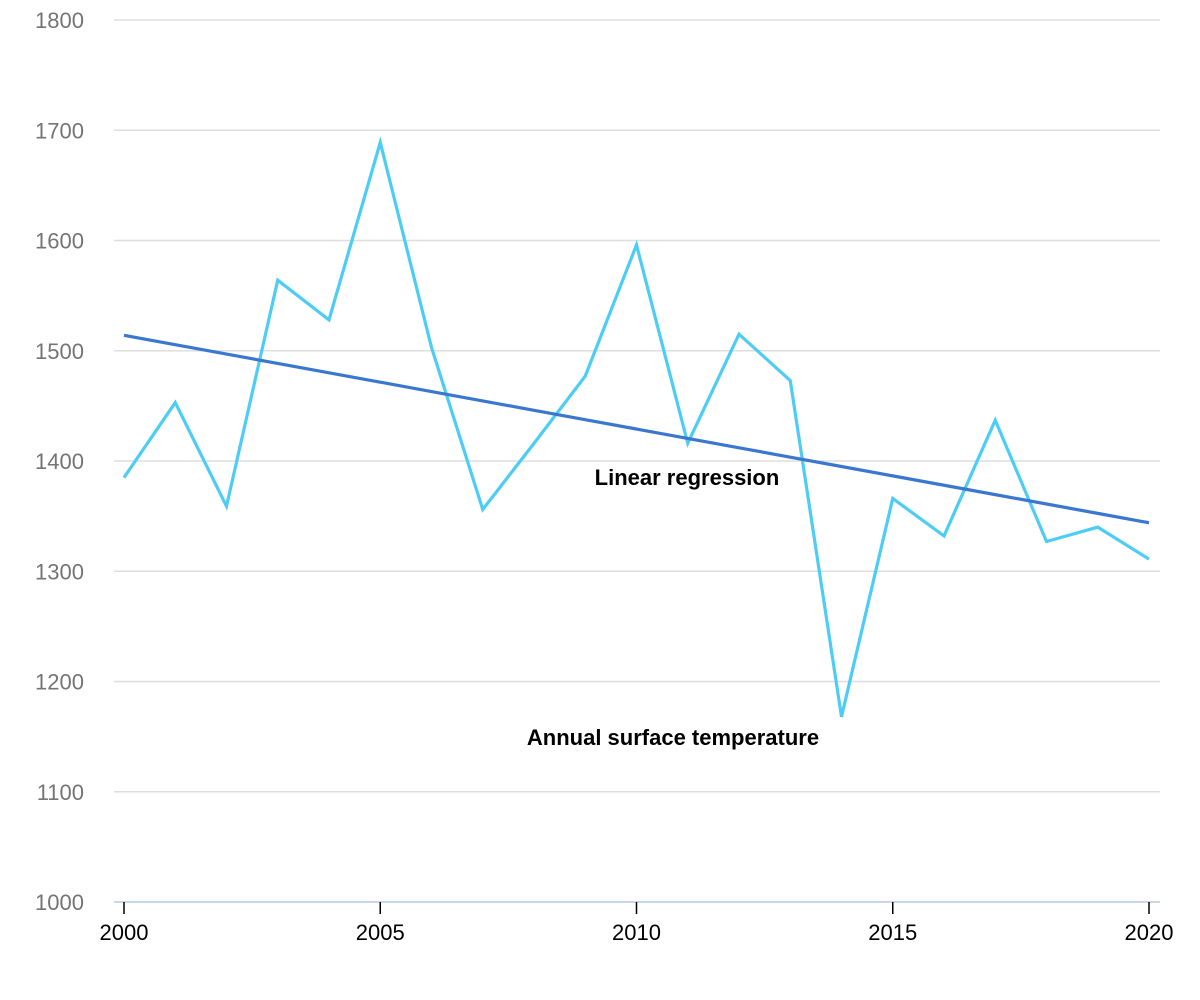 This screenshot has height=1000, width=1200. Describe the element at coordinates (59, 682) in the screenshot. I see `y-tick-label: 1200` at that location.